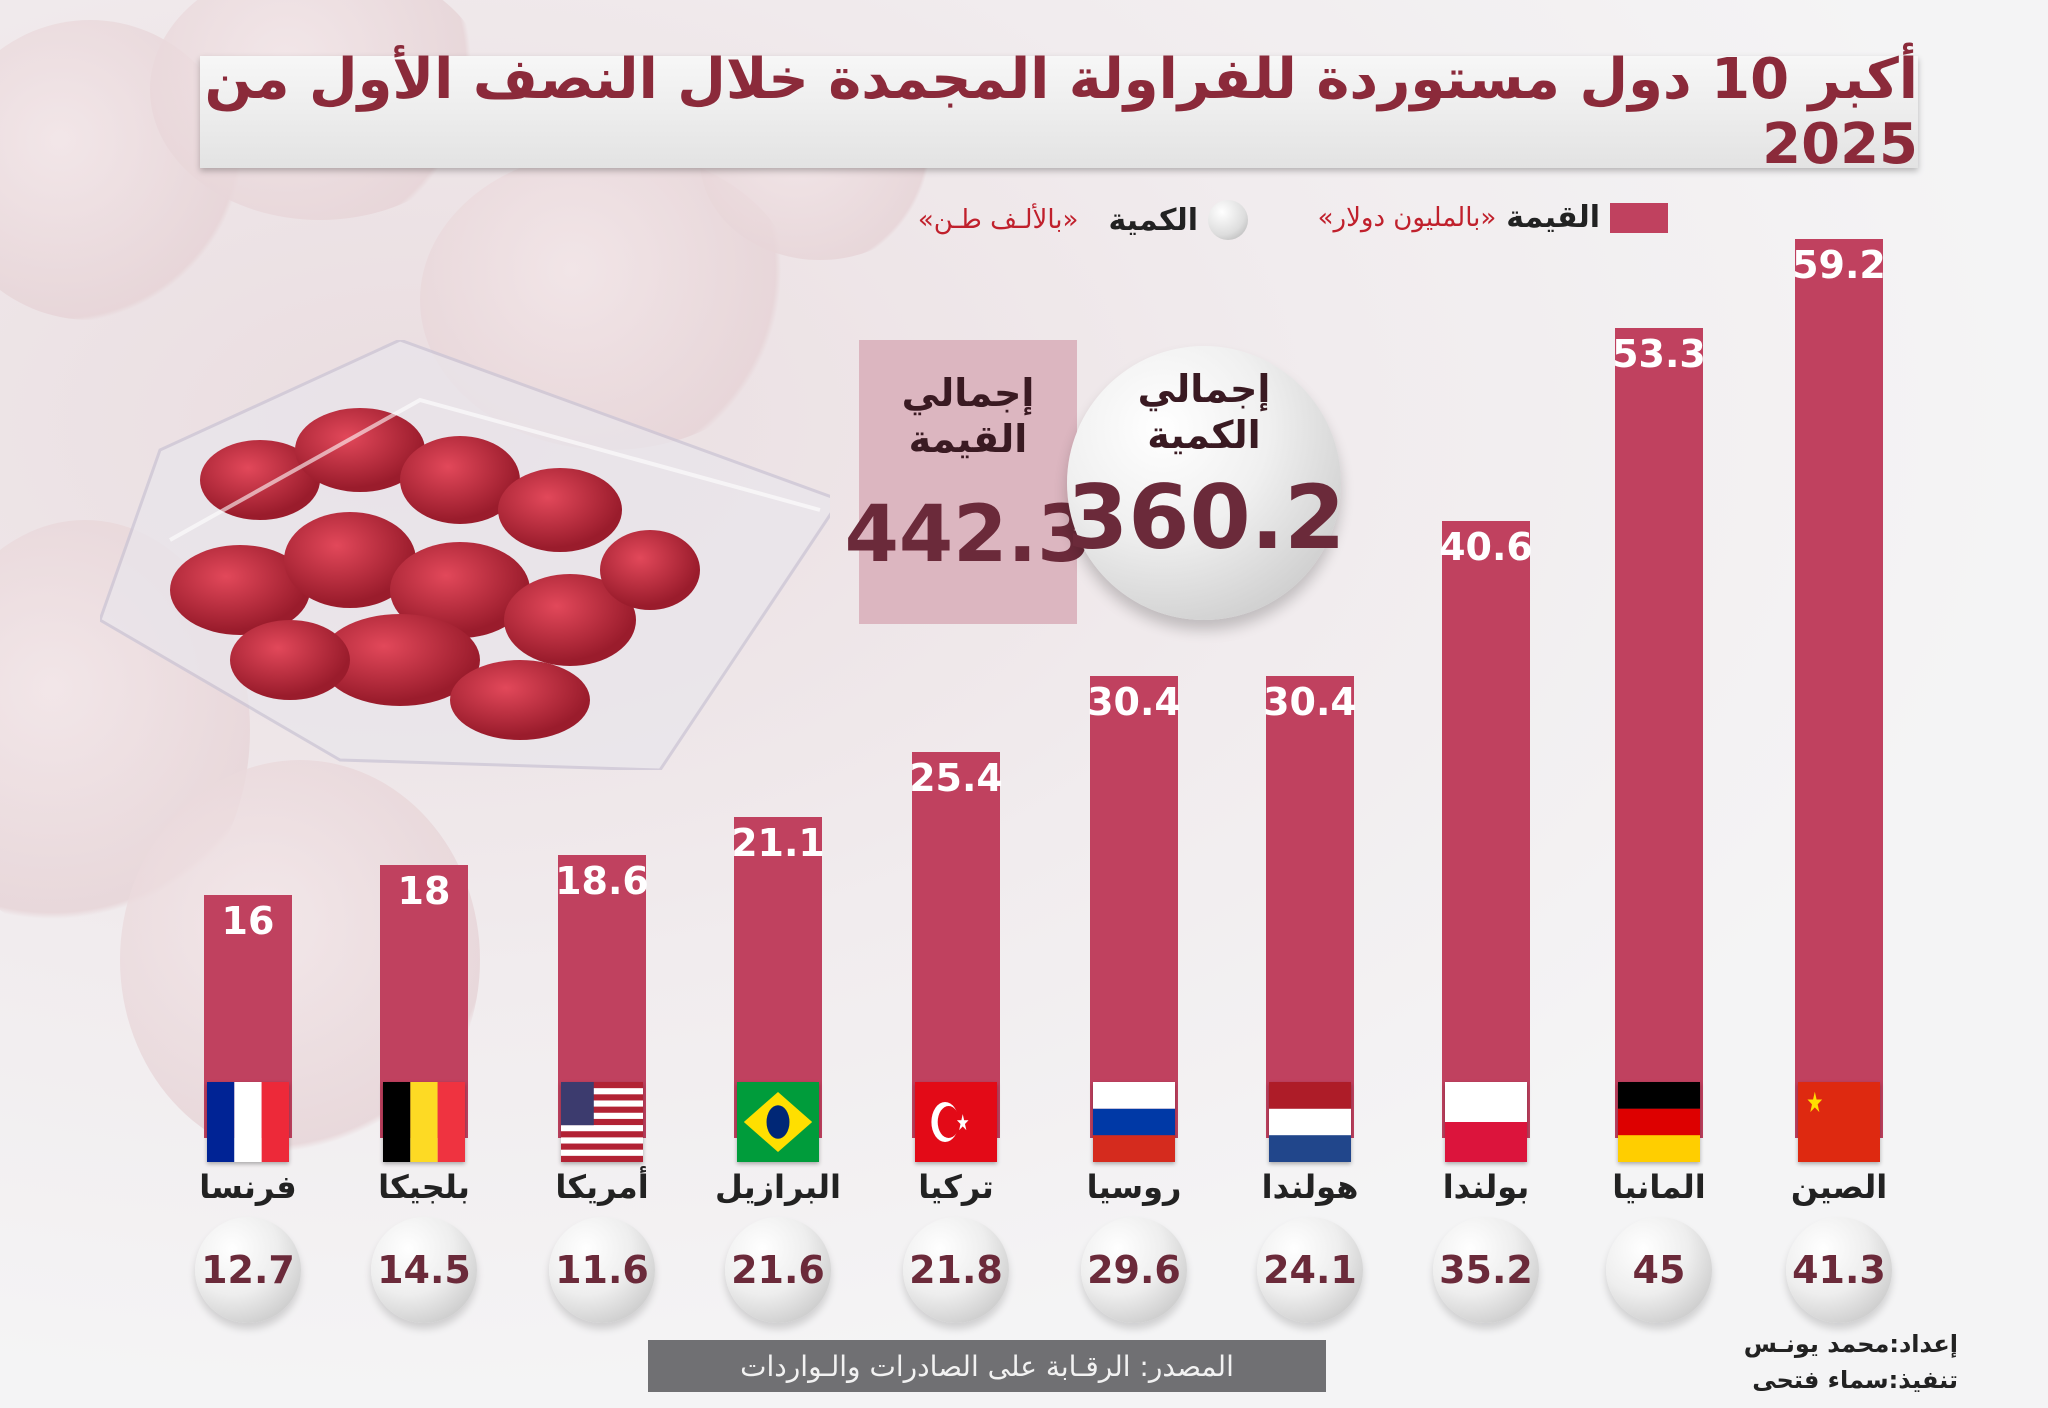 This screenshot has width=2048, height=1408. I want to click on total-quantity: 360.2, so click(1206, 517).